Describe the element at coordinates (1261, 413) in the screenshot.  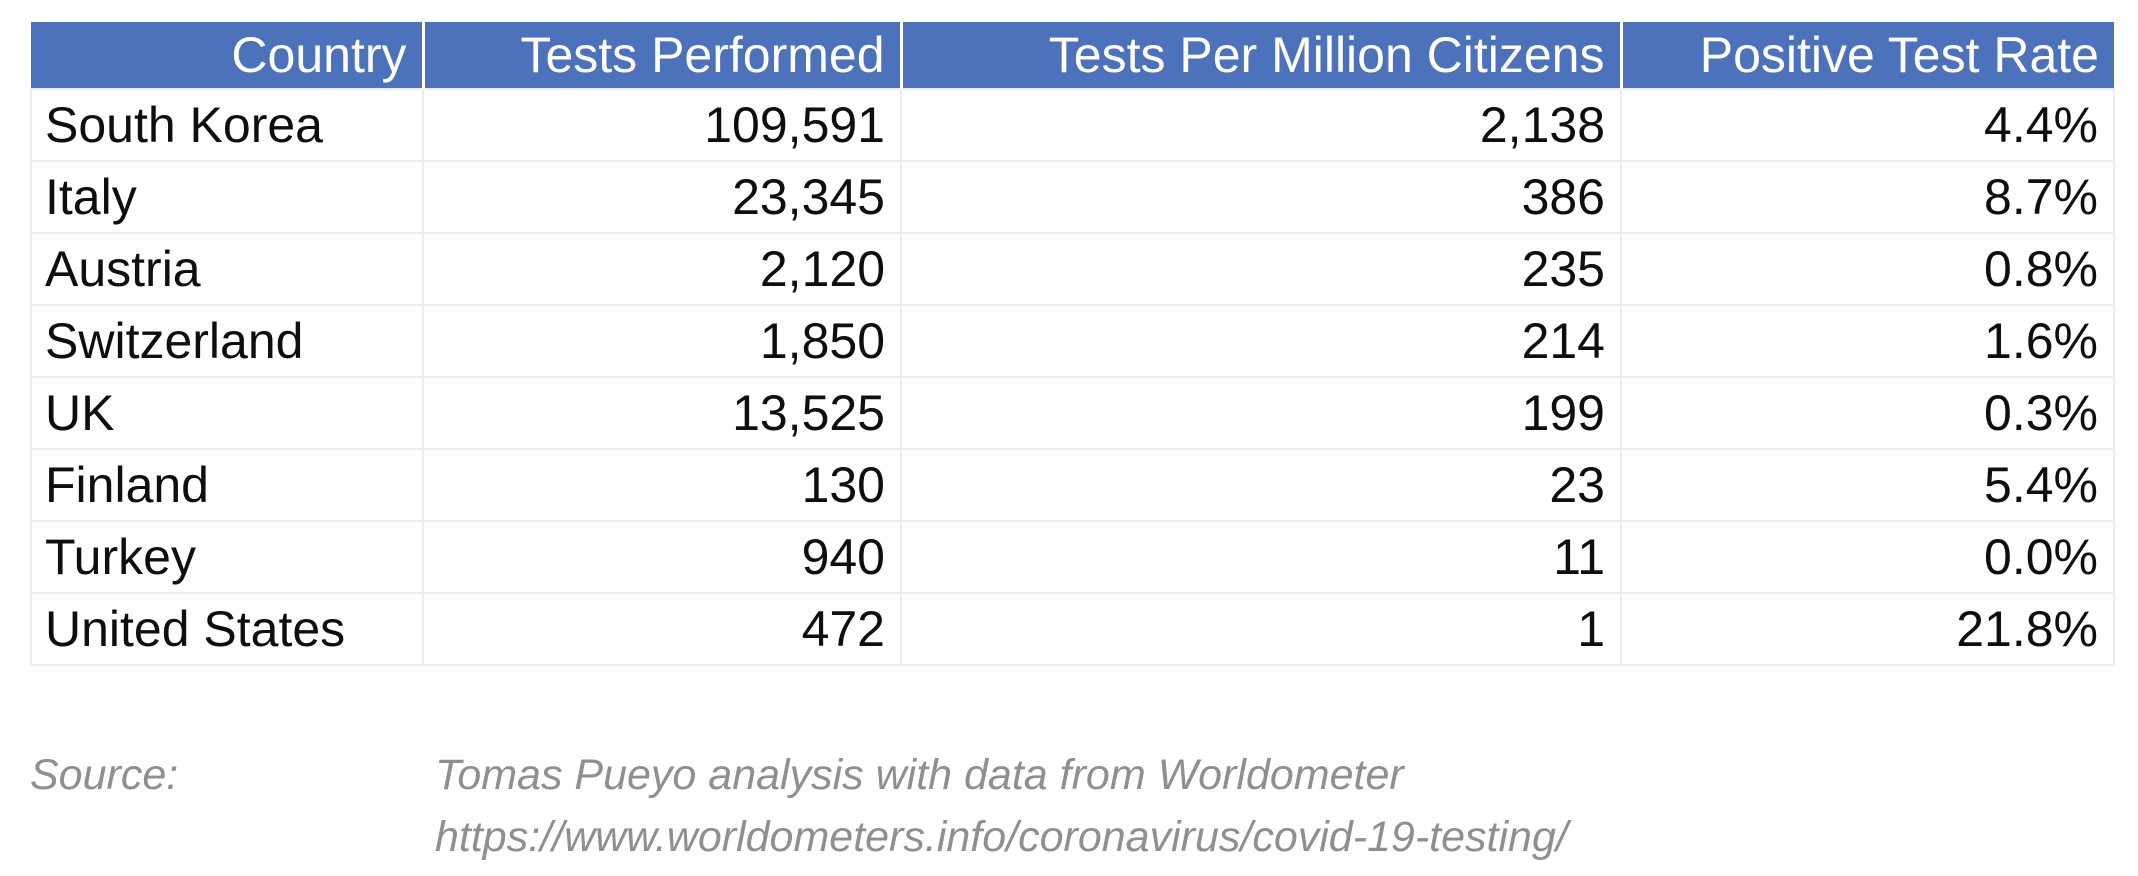
I see `tests-per-million-cell: 199` at that location.